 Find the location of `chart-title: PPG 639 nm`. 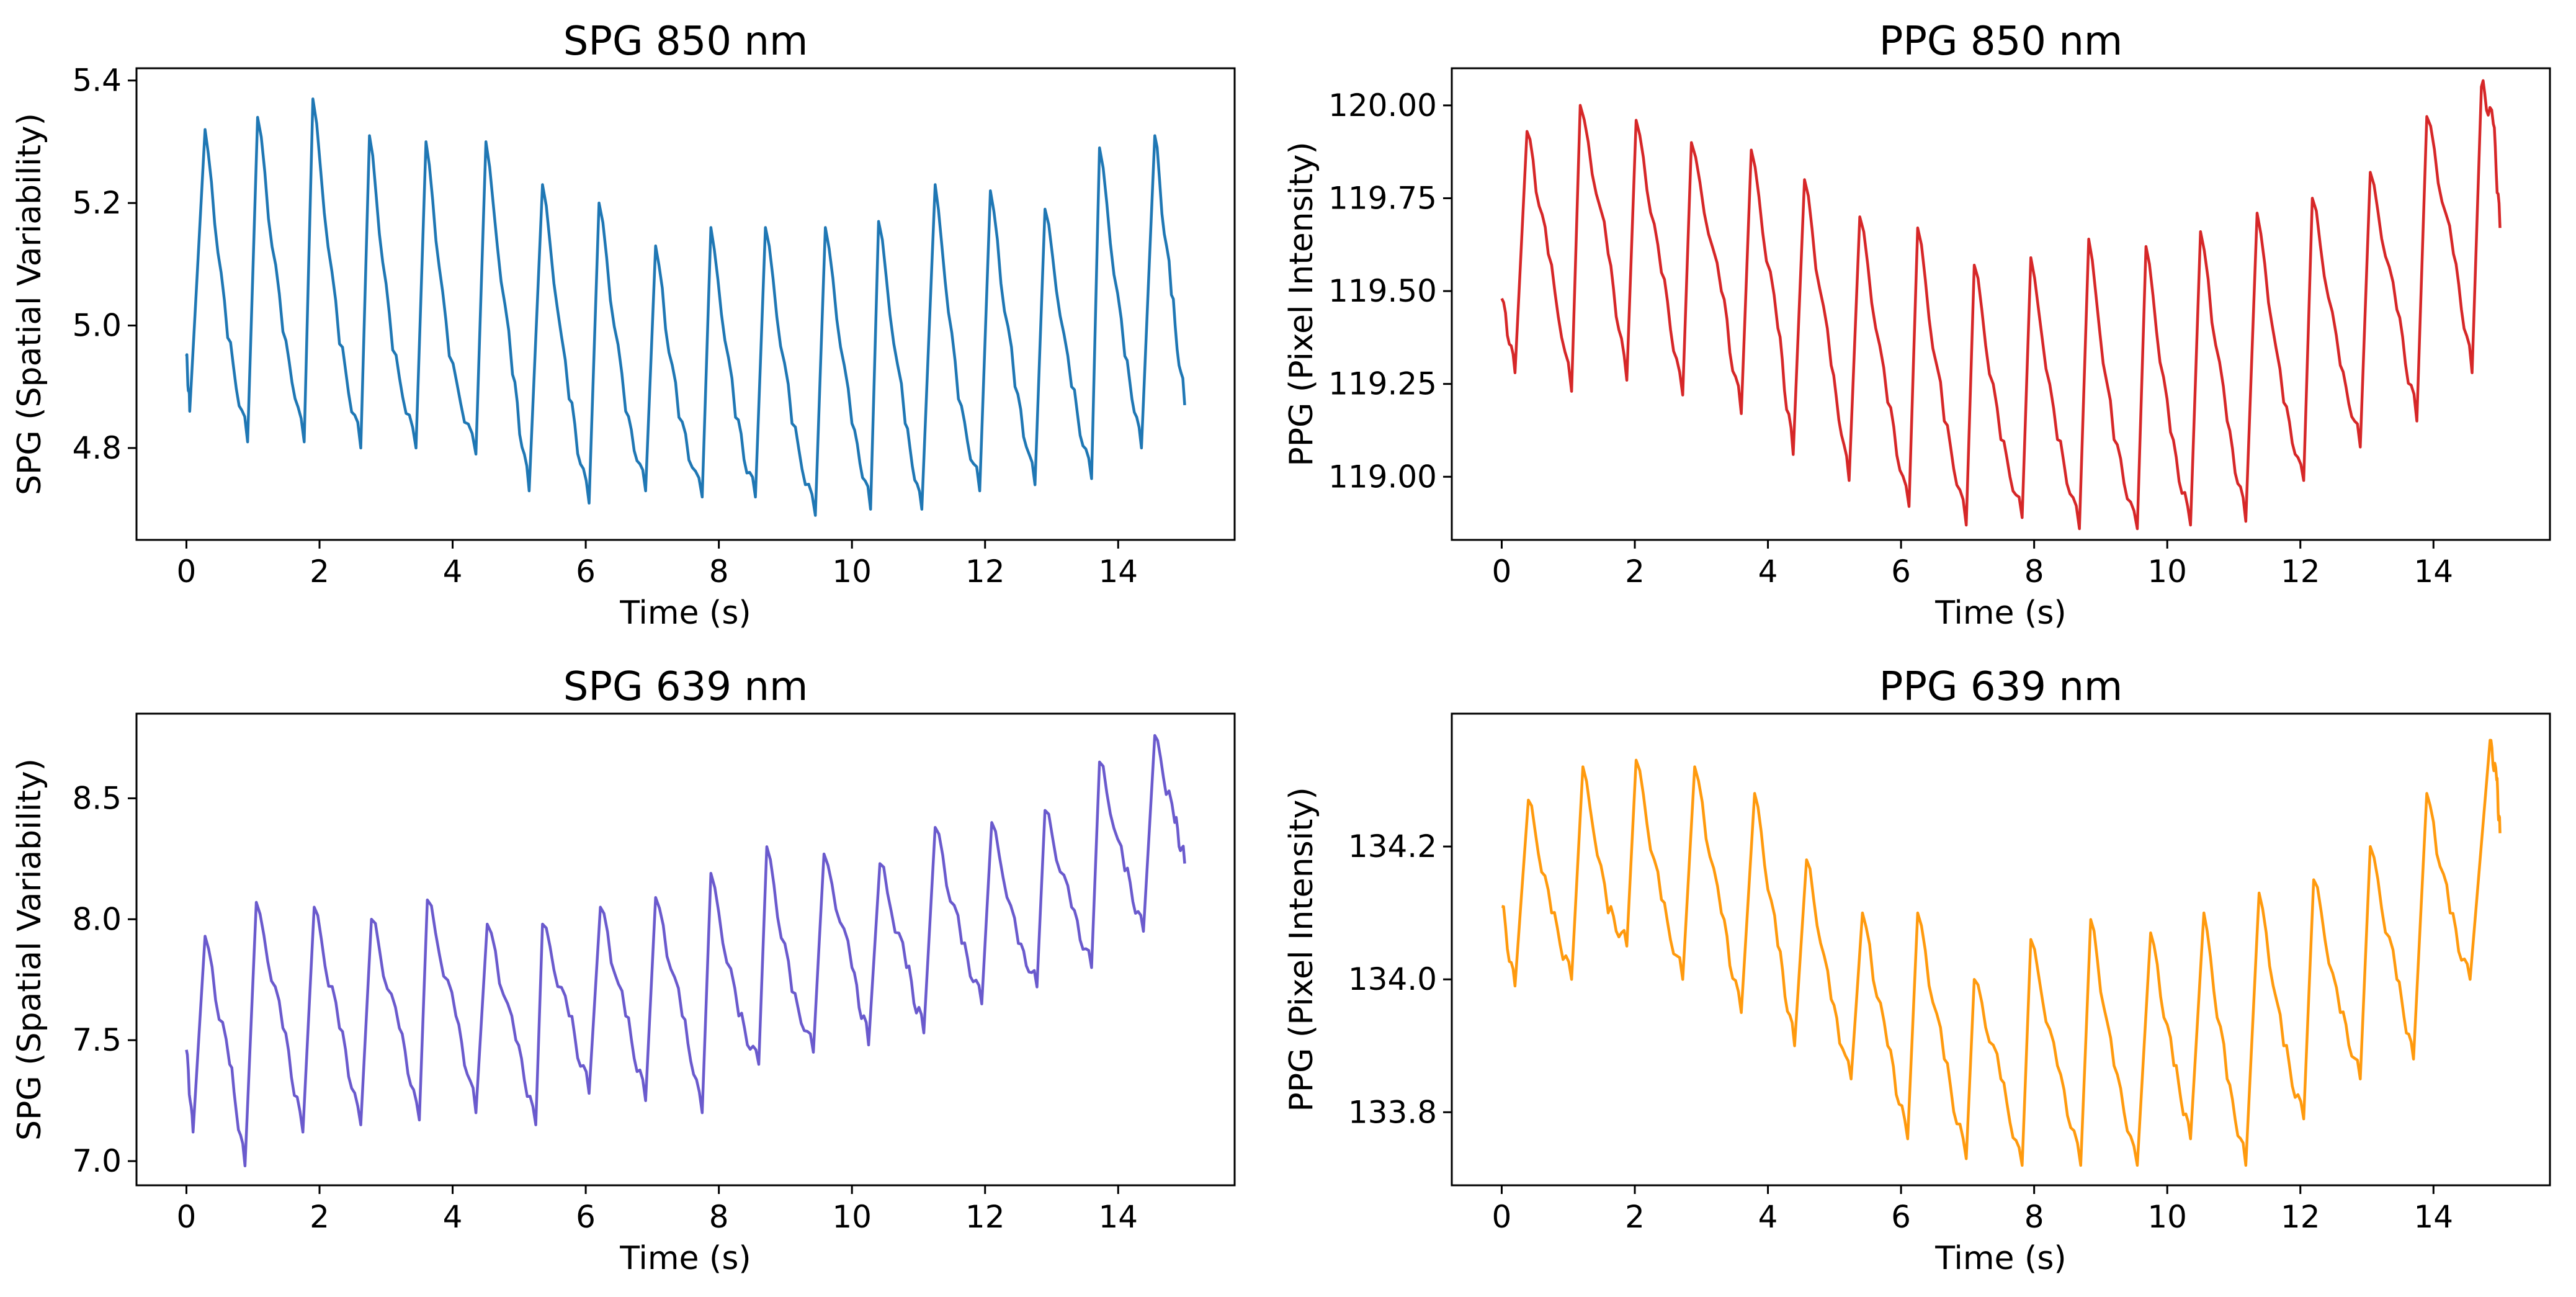

chart-title: PPG 639 nm is located at coordinates (2001, 687).